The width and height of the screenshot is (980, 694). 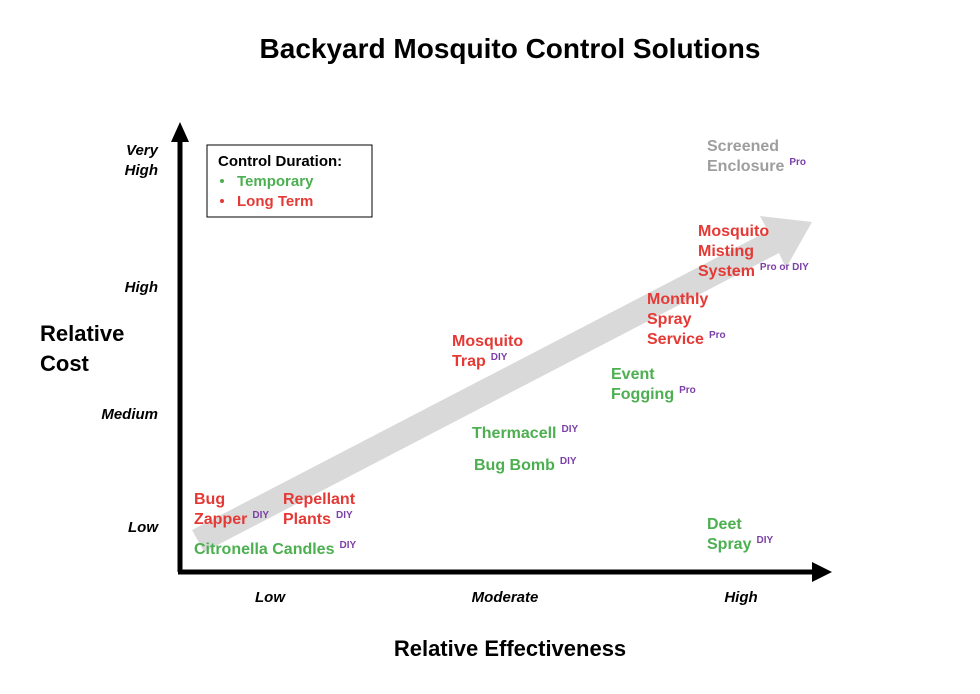 What do you see at coordinates (65, 363) in the screenshot?
I see `y-axis-title: Cost` at bounding box center [65, 363].